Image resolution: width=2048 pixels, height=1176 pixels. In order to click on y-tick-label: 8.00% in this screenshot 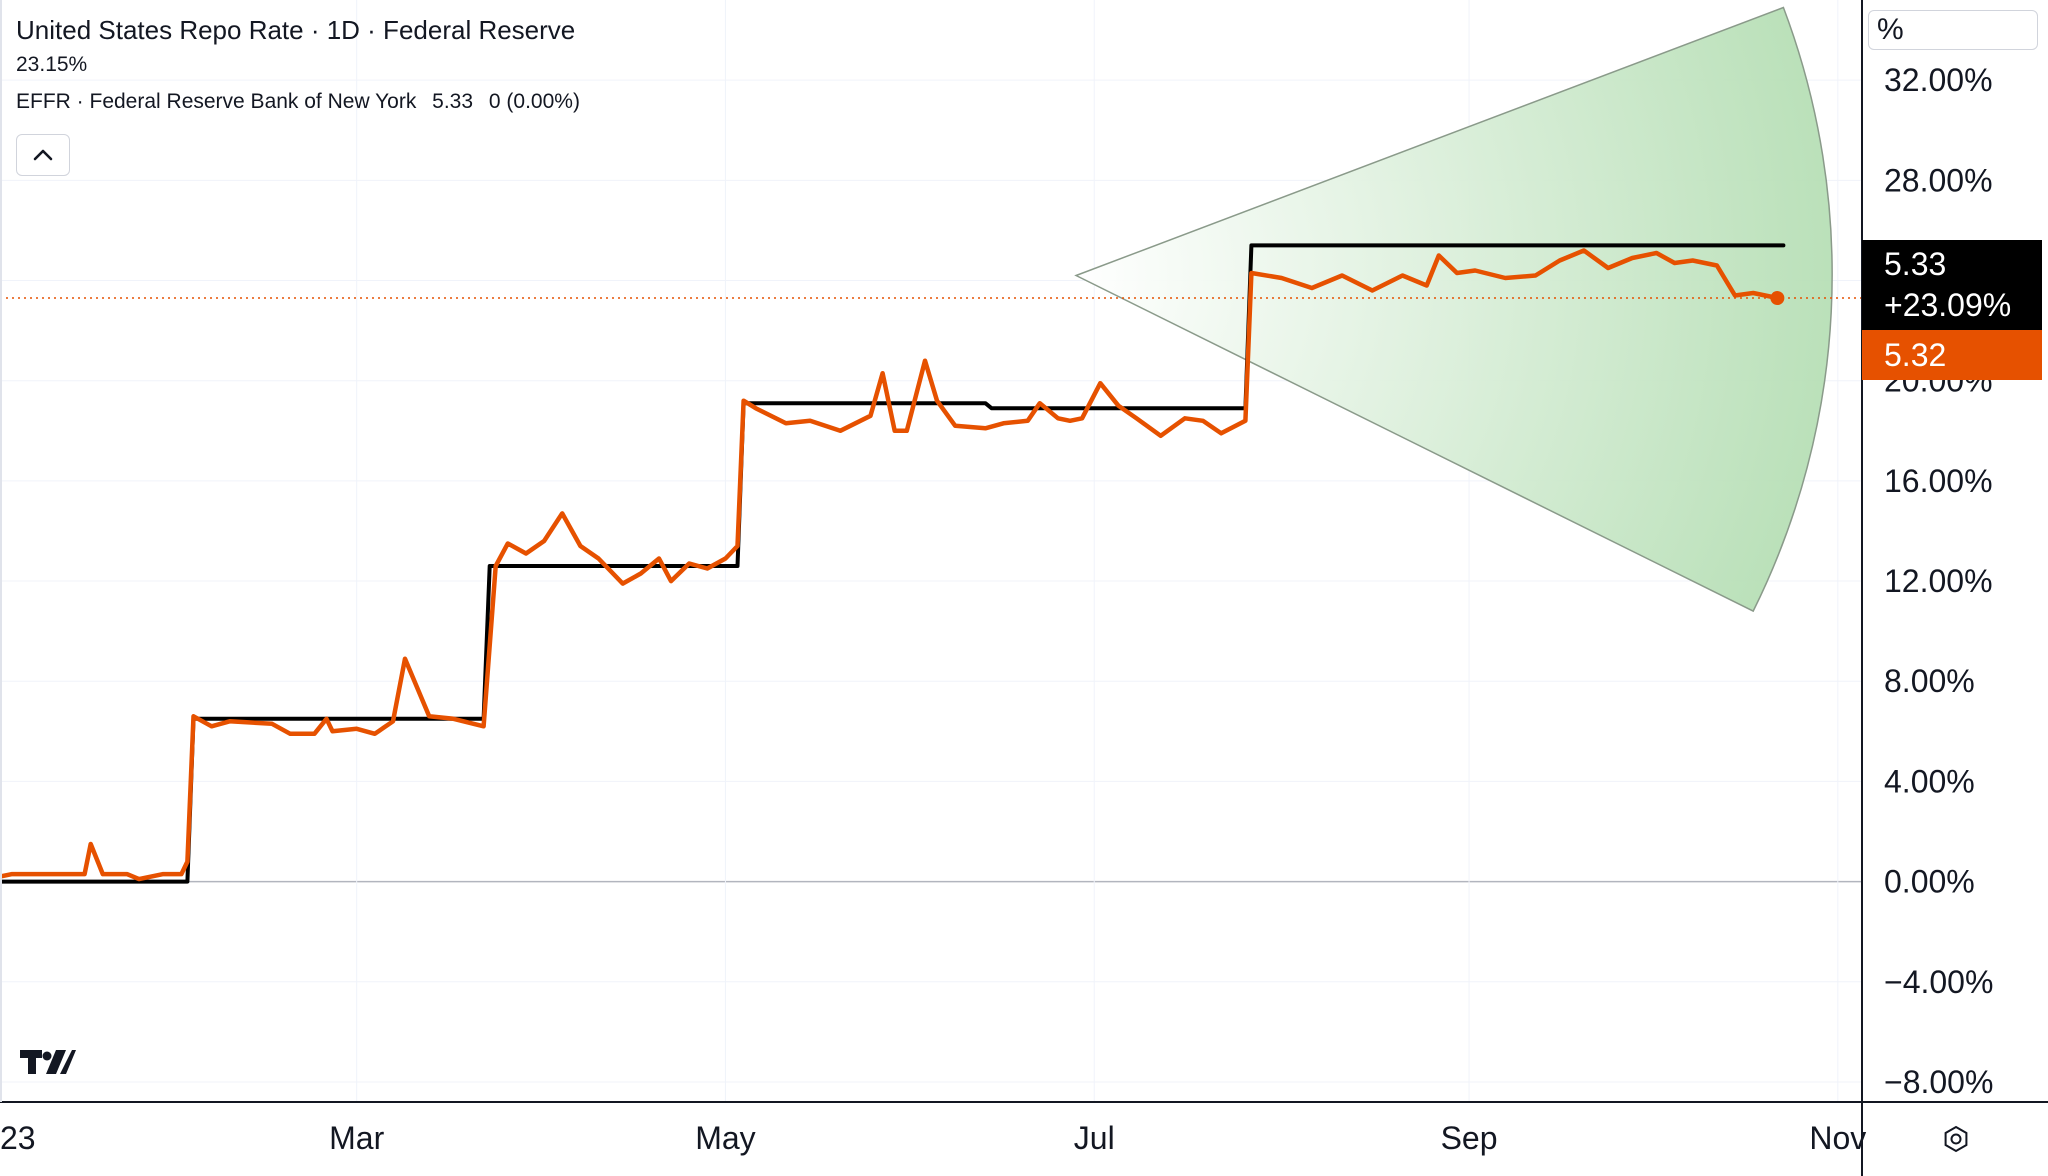, I will do `click(1929, 681)`.